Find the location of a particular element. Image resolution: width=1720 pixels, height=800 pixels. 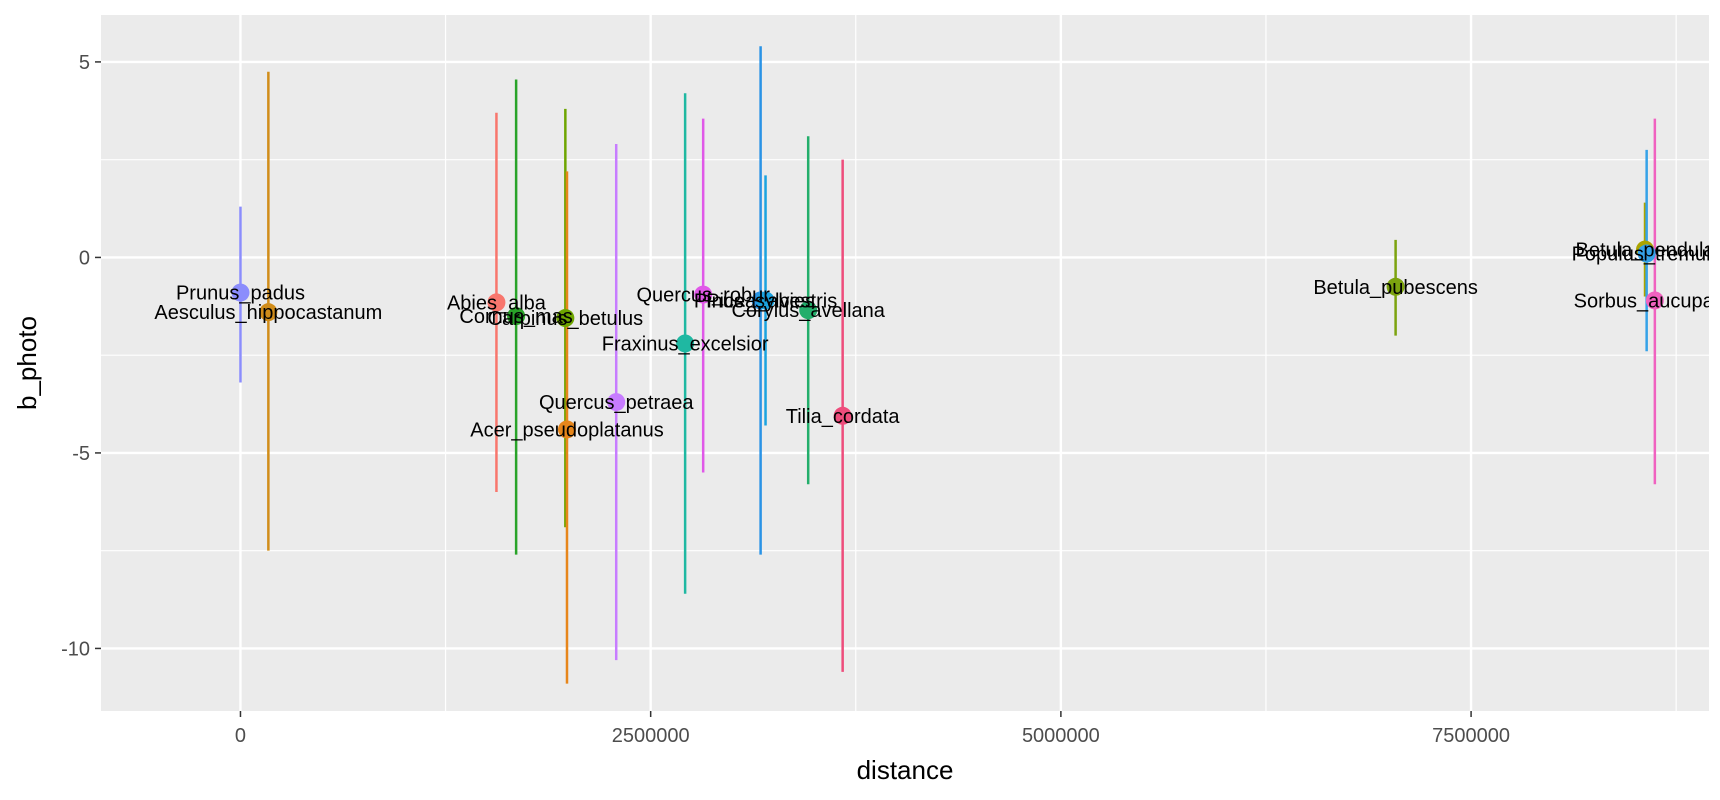

point-label: Betula_pendula is located at coordinates (1646, 251).